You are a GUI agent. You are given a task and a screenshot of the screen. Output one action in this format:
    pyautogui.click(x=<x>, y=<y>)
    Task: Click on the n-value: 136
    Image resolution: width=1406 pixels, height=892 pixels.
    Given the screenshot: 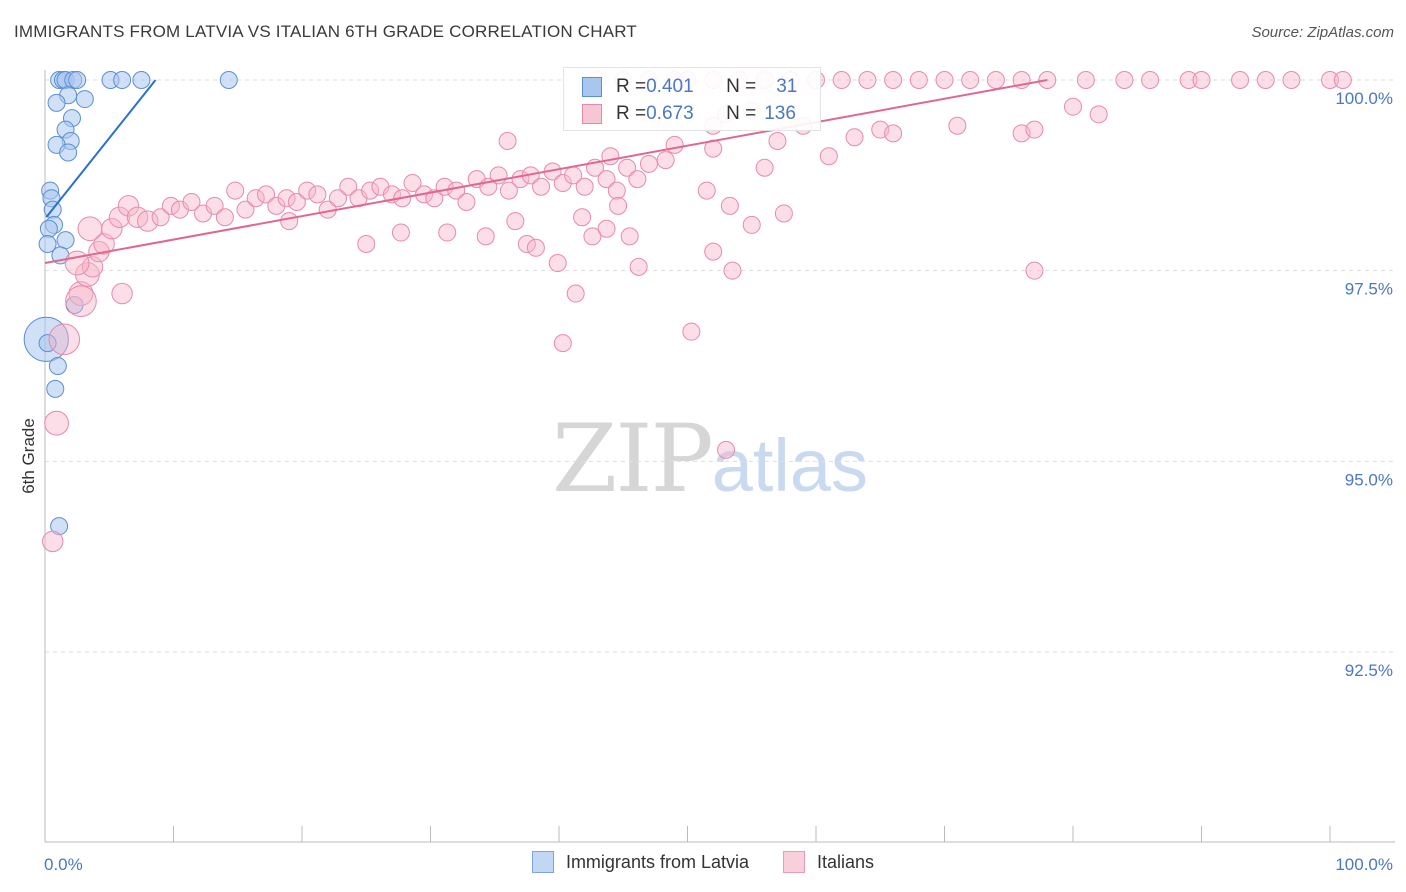 What is the action you would take?
    pyautogui.click(x=780, y=113)
    